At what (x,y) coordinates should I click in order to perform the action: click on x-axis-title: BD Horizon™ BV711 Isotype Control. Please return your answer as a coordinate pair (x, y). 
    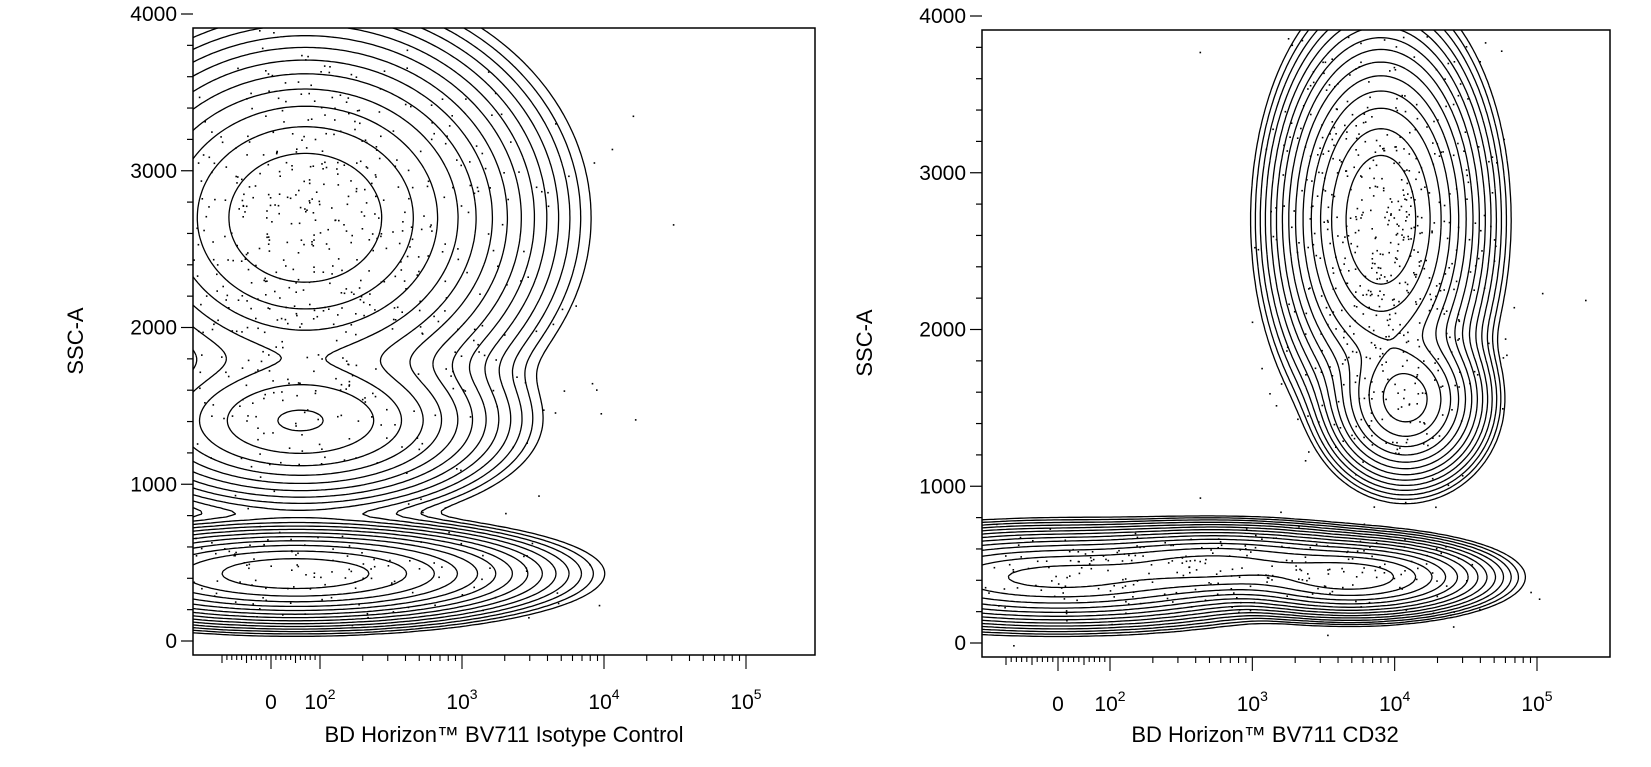
    Looking at the image, I should click on (503, 734).